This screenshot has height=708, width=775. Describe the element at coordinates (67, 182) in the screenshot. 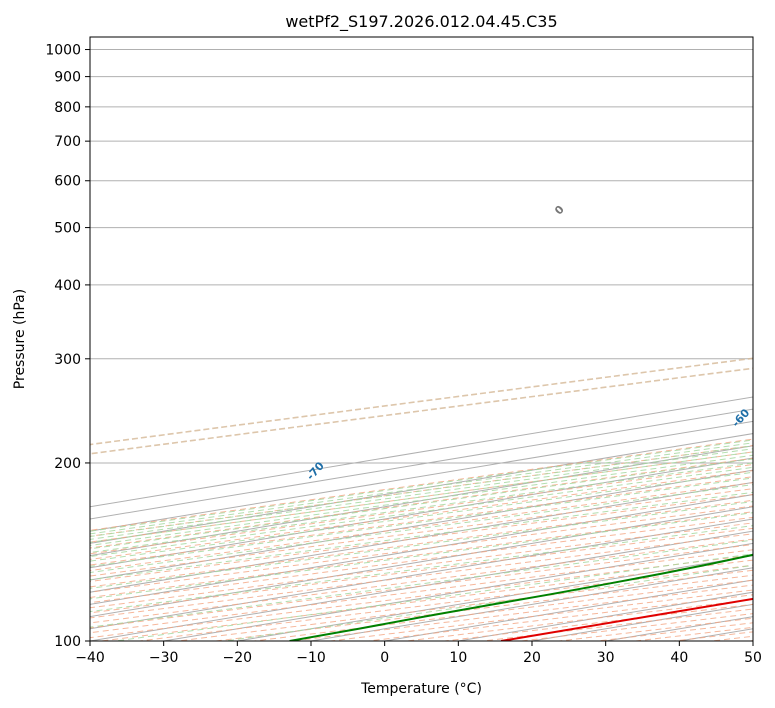

I see `y-tick-label: 600` at that location.